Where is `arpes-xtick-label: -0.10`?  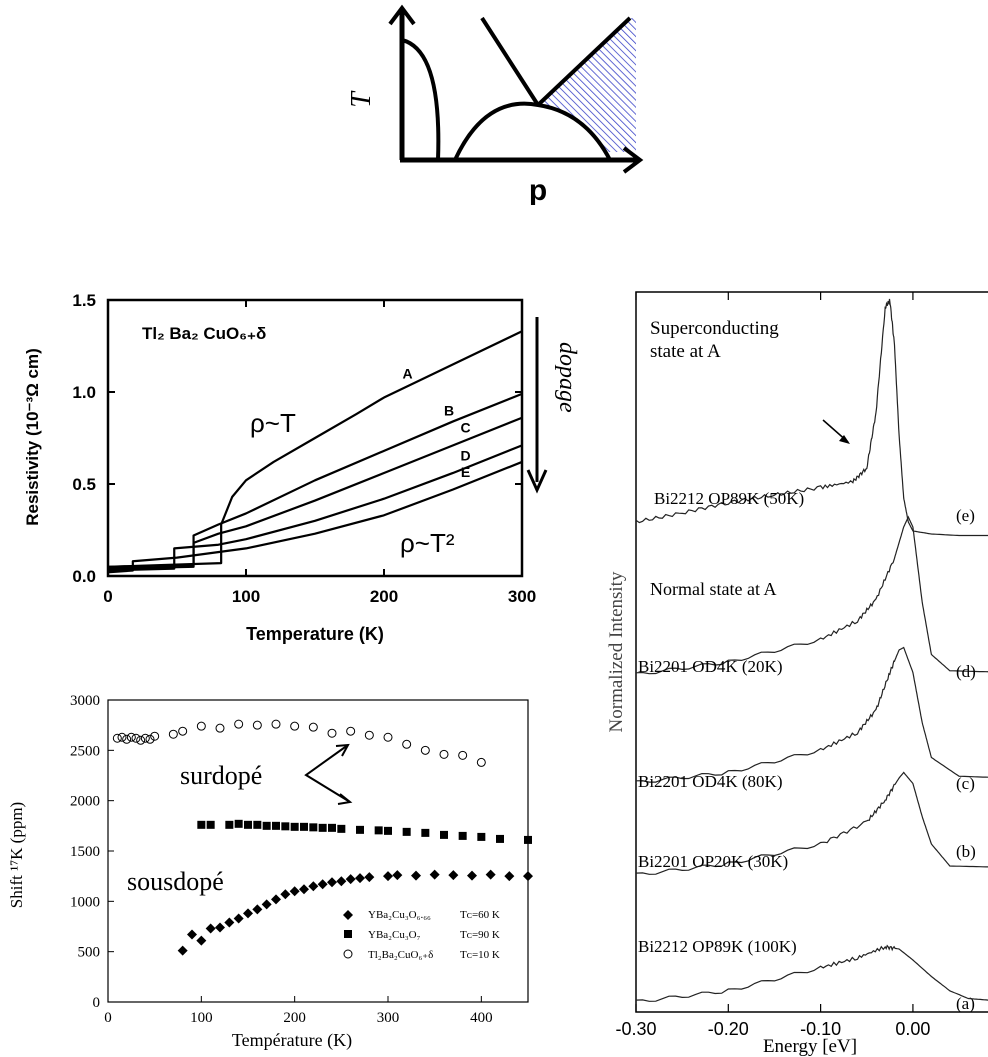
arpes-xtick-label: -0.10 is located at coordinates (820, 1029).